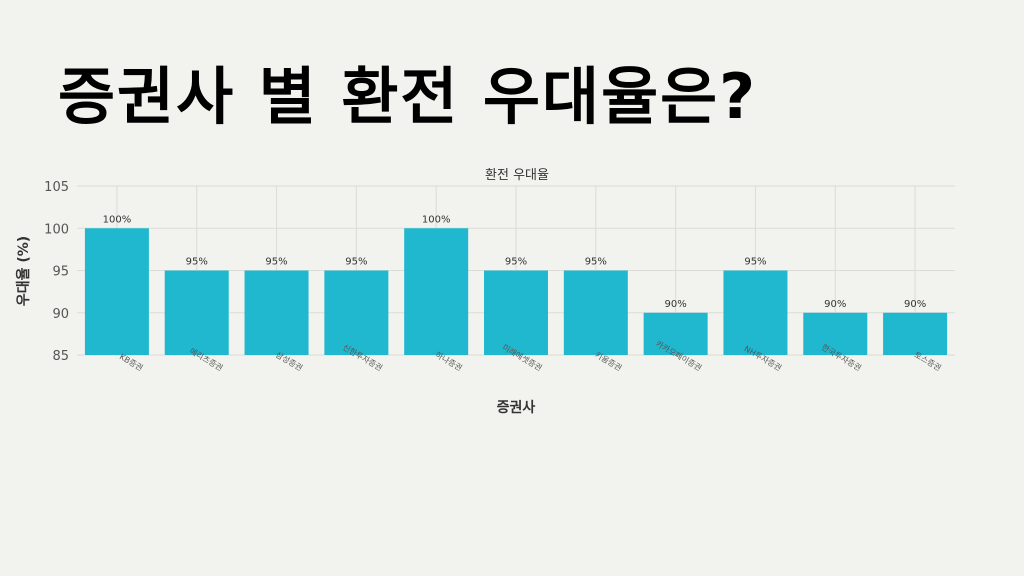 This screenshot has height=576, width=1024. What do you see at coordinates (408, 96) in the screenshot?
I see `page-headline: 증권사 별 환전 우대율은?` at bounding box center [408, 96].